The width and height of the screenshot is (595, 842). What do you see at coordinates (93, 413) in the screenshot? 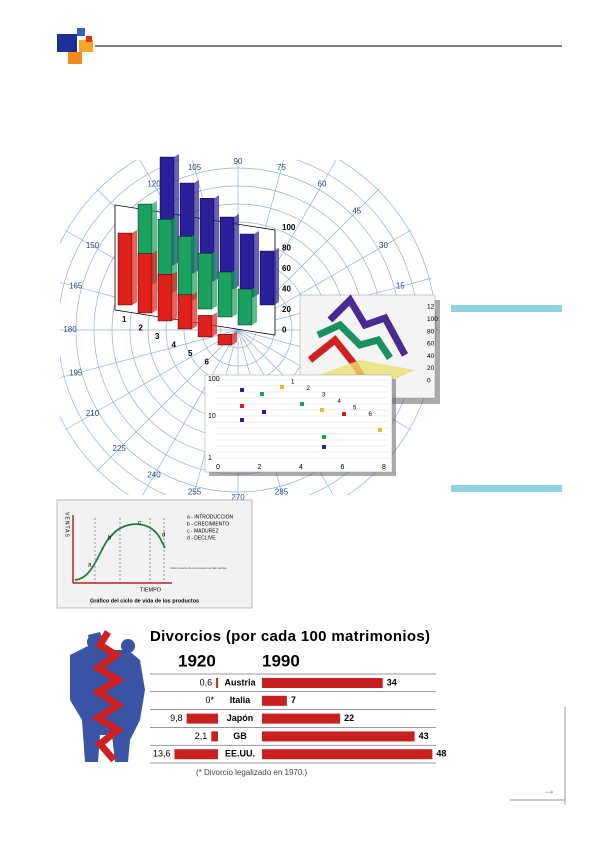
I see `polar-label: 210` at bounding box center [93, 413].